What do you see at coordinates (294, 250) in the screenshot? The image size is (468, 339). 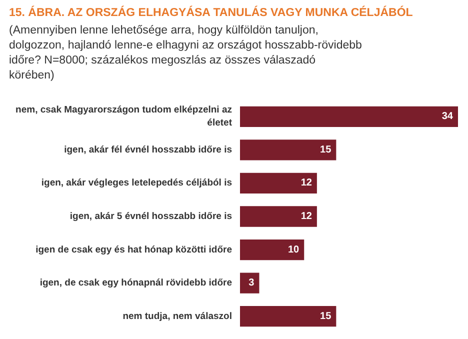 I see `data-label: 10` at bounding box center [294, 250].